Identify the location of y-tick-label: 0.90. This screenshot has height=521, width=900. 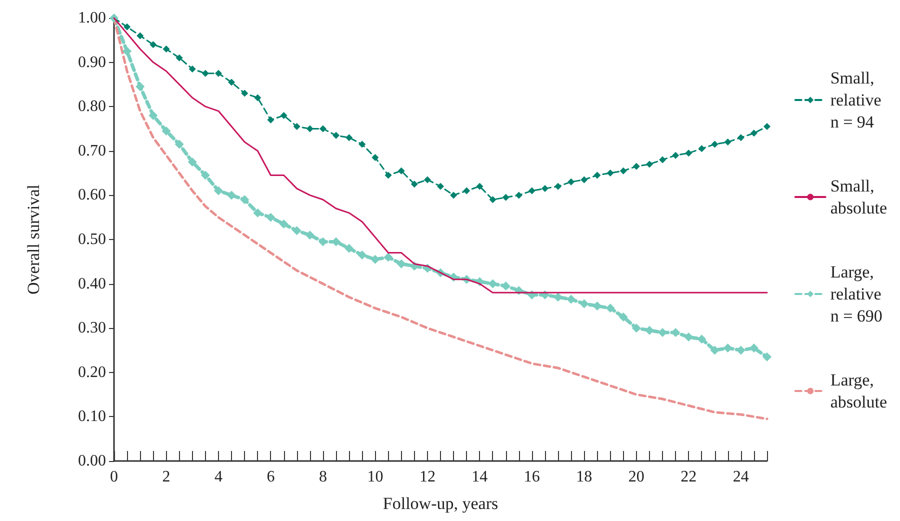
(92, 62).